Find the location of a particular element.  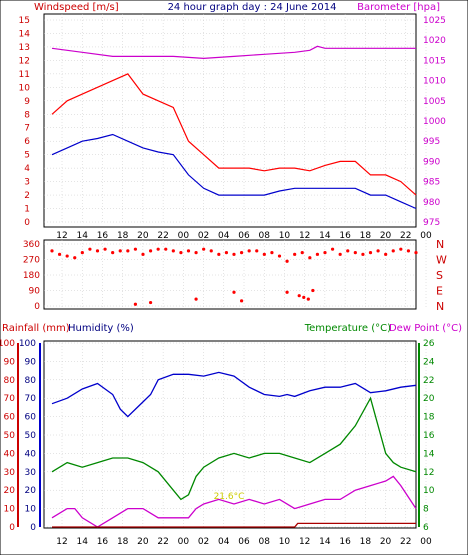

barometer-tick-label: 975 is located at coordinates (431, 223).